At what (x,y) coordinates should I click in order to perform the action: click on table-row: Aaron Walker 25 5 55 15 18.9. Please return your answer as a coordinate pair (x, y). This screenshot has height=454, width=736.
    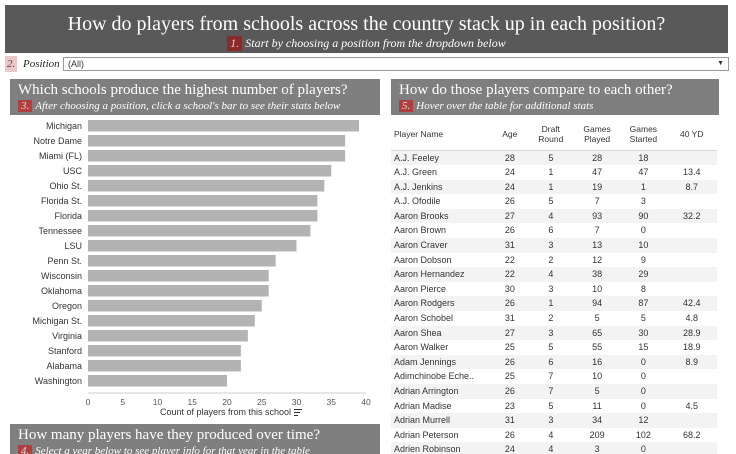
    Looking at the image, I should click on (554, 347).